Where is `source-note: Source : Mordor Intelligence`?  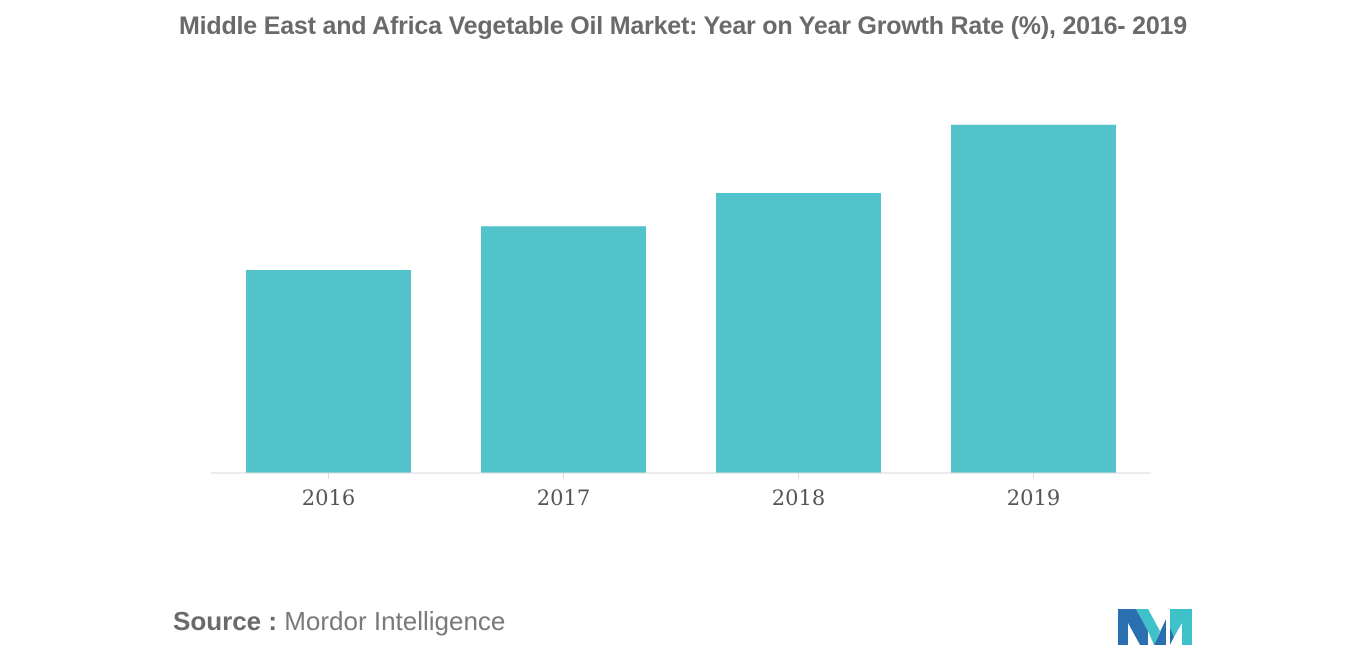 source-note: Source : Mordor Intelligence is located at coordinates (339, 621).